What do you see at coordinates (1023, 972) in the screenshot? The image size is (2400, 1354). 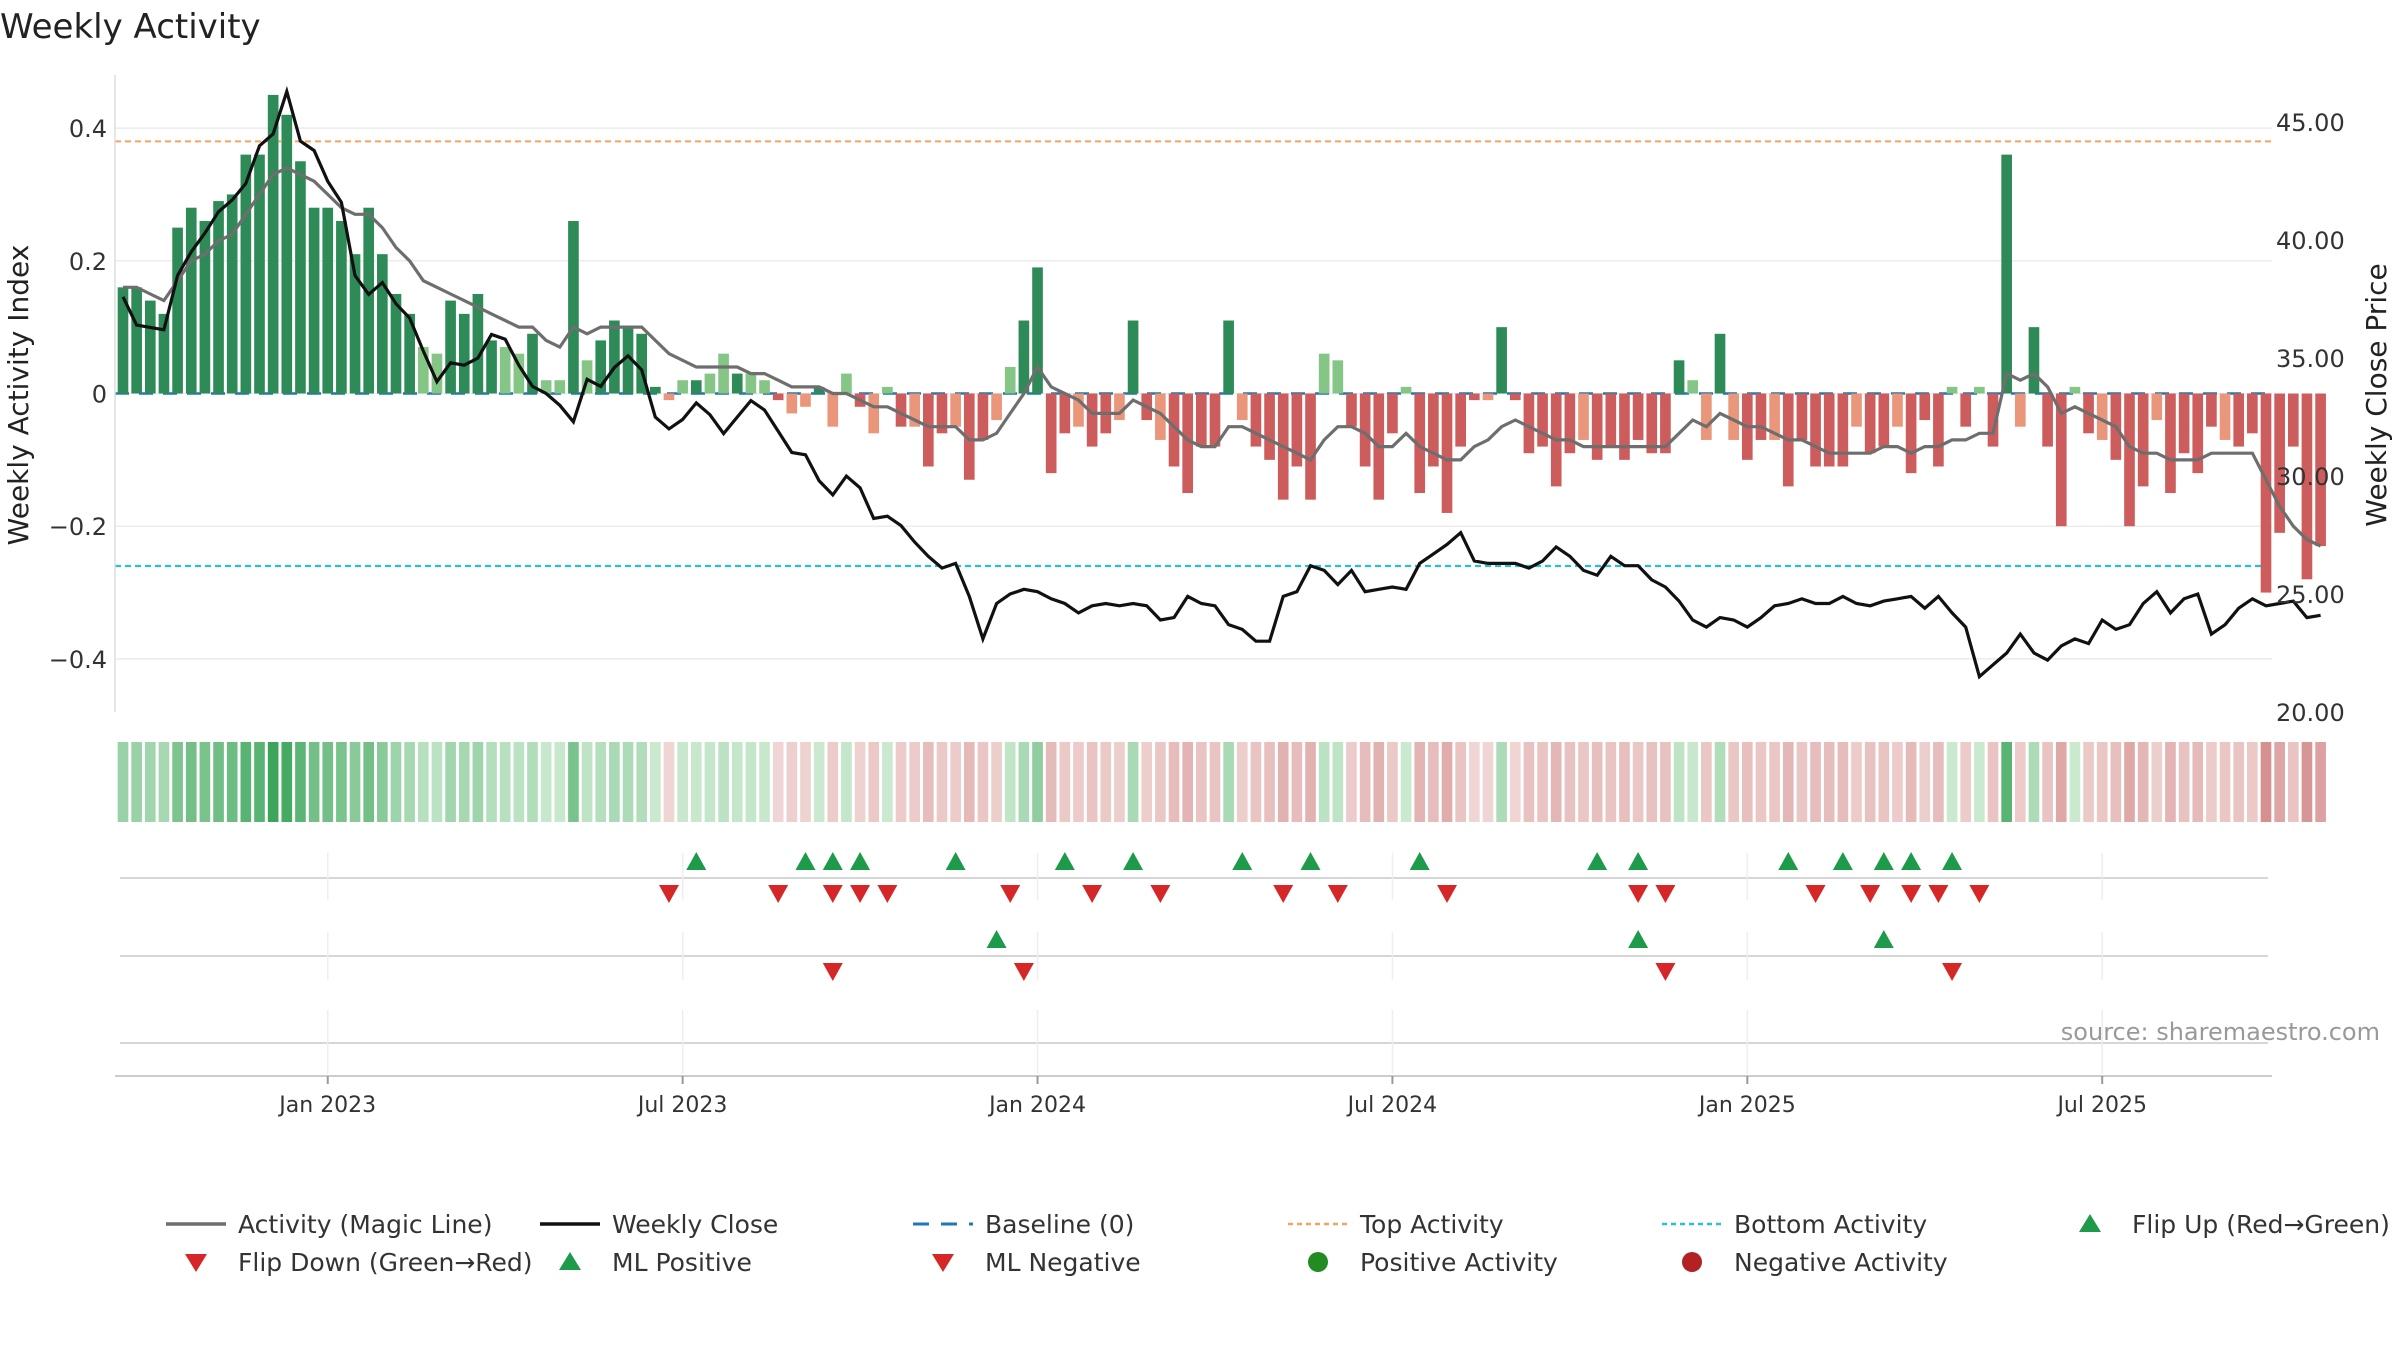 I see `ml-negative-marker` at bounding box center [1023, 972].